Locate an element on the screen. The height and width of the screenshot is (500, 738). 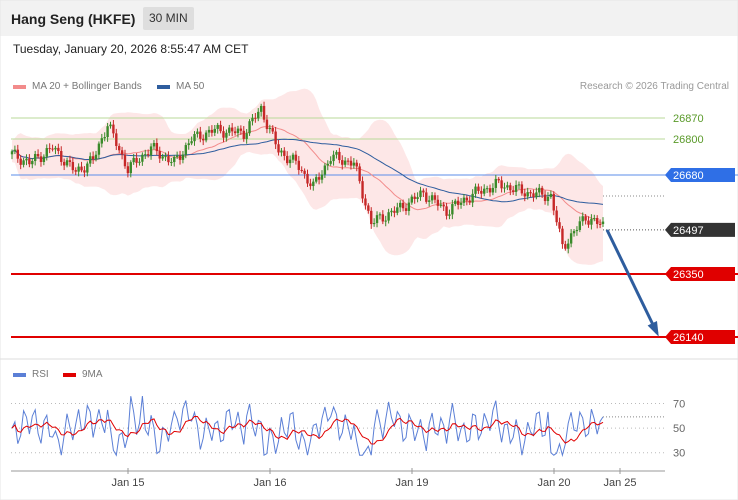
level-tags: 26870 26800 26680 26497 26350 26140 is located at coordinates (700, 228).